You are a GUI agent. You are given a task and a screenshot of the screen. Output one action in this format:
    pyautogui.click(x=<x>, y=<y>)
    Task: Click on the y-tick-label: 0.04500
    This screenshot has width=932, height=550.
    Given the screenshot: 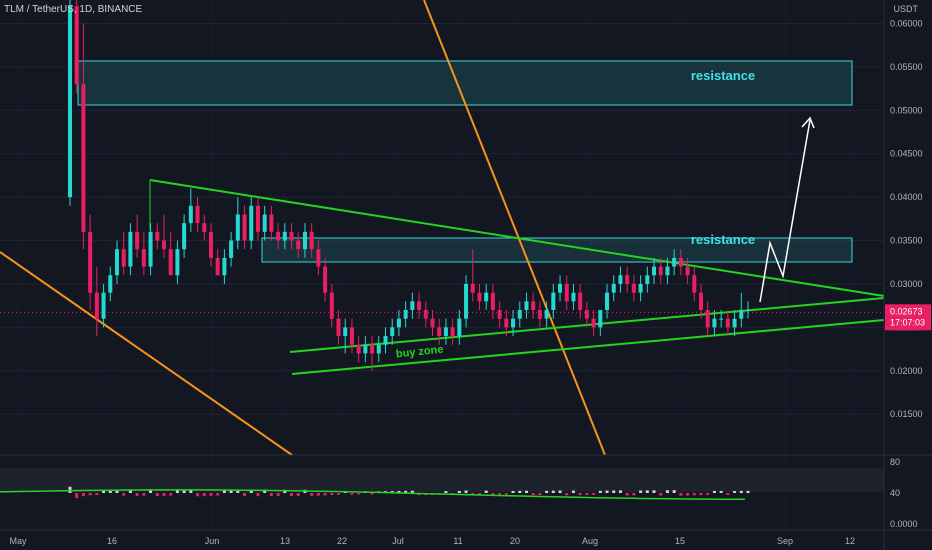 What is the action you would take?
    pyautogui.click(x=906, y=154)
    